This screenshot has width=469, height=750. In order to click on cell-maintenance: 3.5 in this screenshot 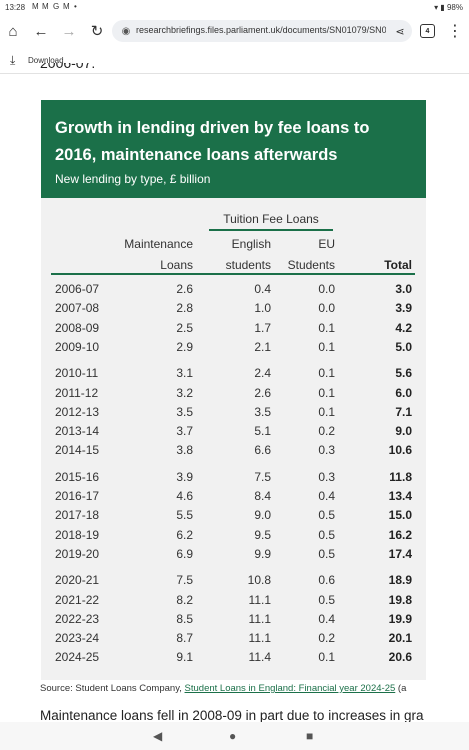, I will do `click(184, 411)`.